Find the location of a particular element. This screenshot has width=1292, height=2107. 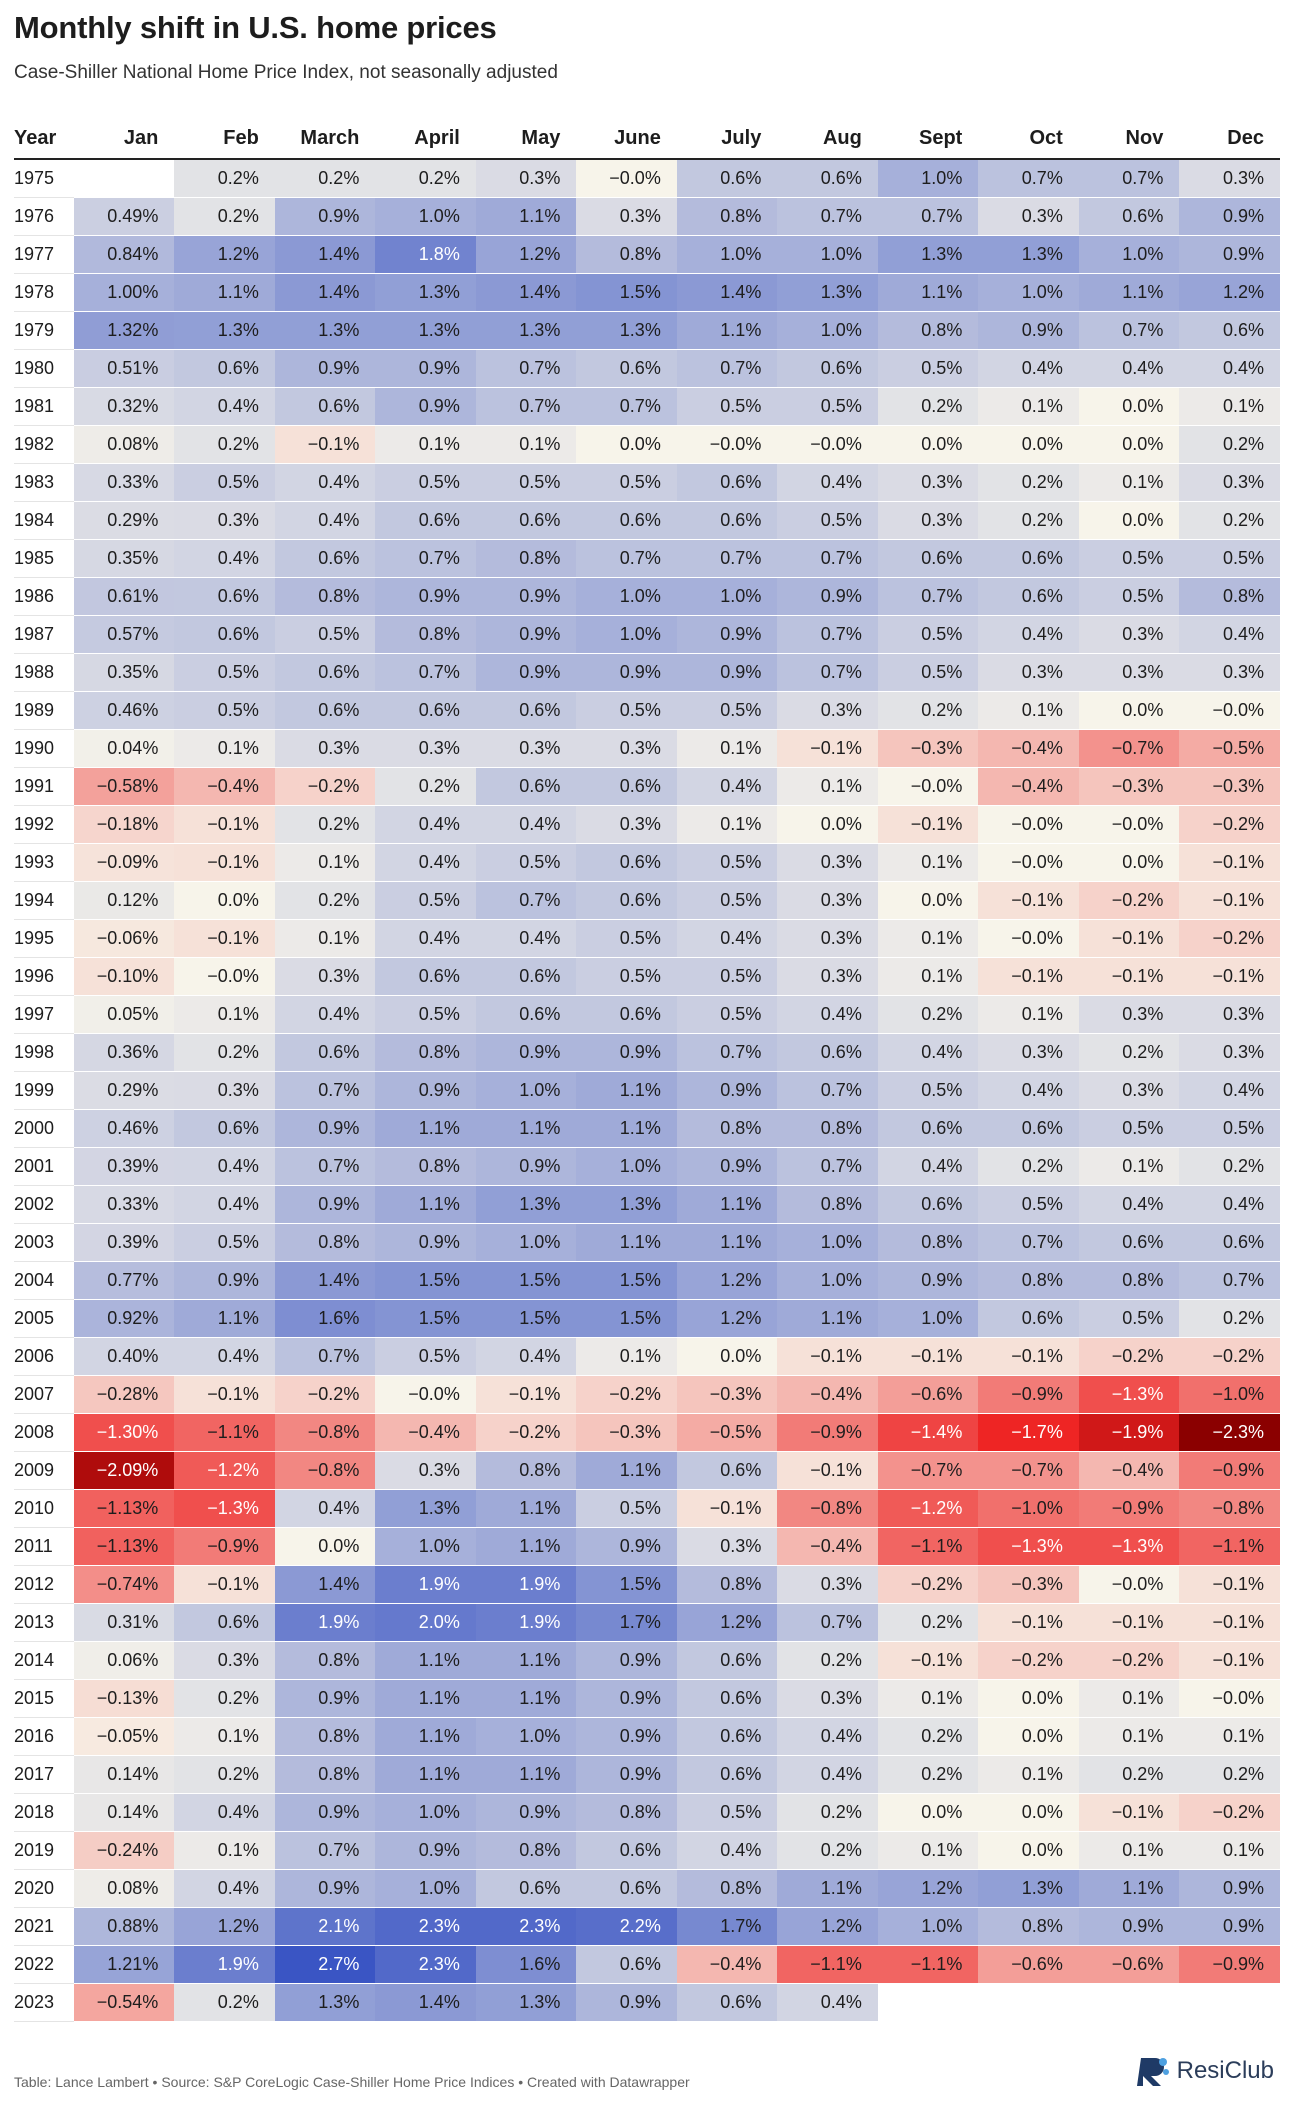

year-cell: 2003 is located at coordinates (44, 1243).